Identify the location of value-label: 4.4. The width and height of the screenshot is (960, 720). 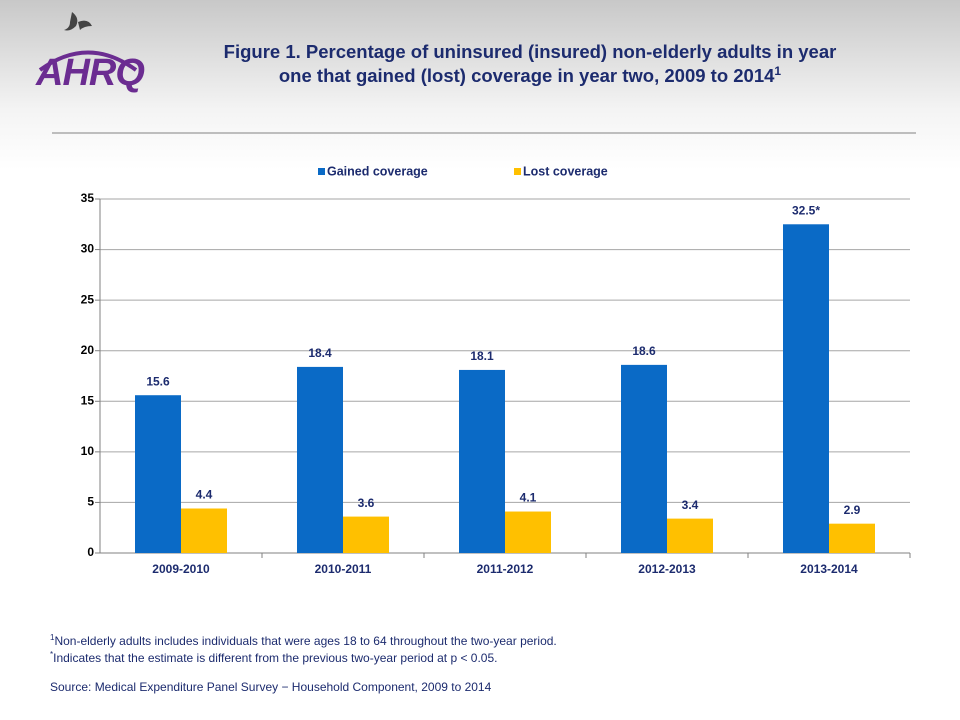
(204, 495).